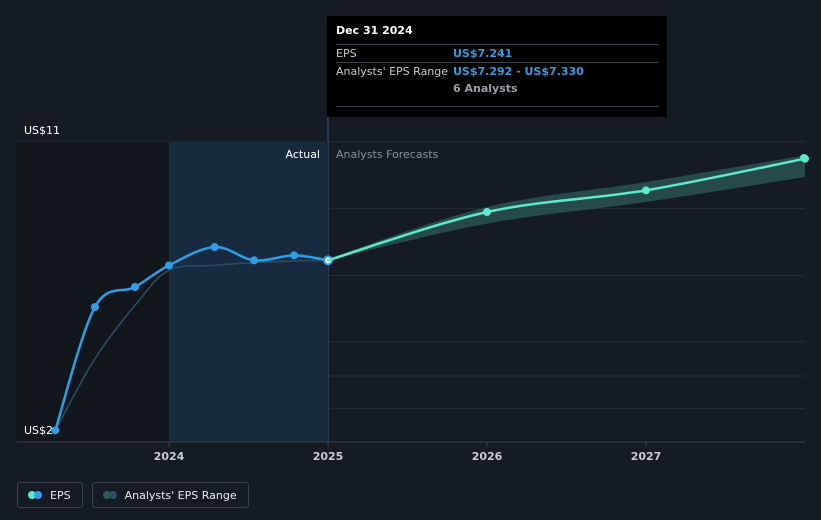 The height and width of the screenshot is (520, 821). I want to click on tooltip-range-row: Analysts' EPS Range US$7.292 - US$7.330, so click(497, 71).